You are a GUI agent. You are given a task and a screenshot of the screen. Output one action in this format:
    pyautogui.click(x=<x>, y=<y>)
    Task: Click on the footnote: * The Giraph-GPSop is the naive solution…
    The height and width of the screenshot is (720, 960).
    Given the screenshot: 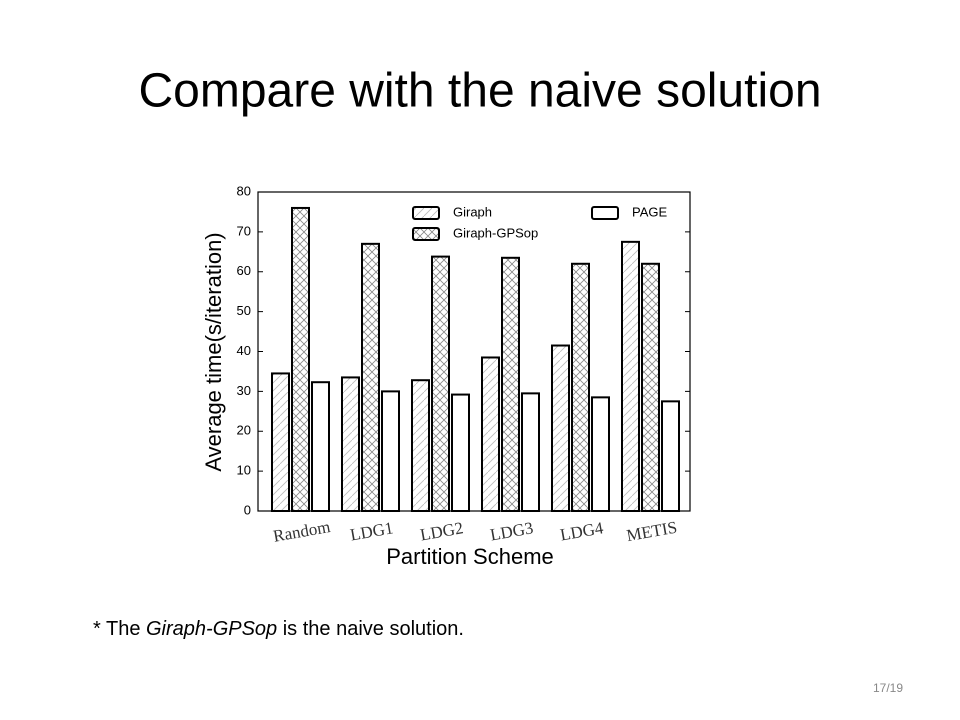 What is the action you would take?
    pyautogui.click(x=278, y=629)
    